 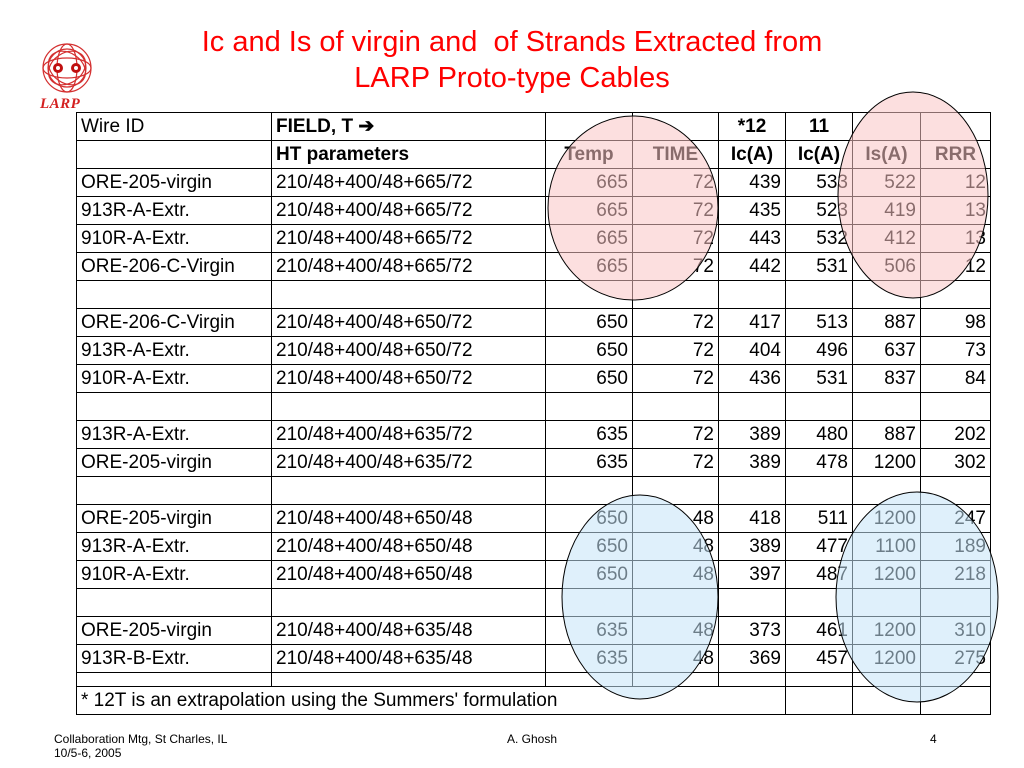 I want to click on table-cell: 532, so click(x=819, y=238).